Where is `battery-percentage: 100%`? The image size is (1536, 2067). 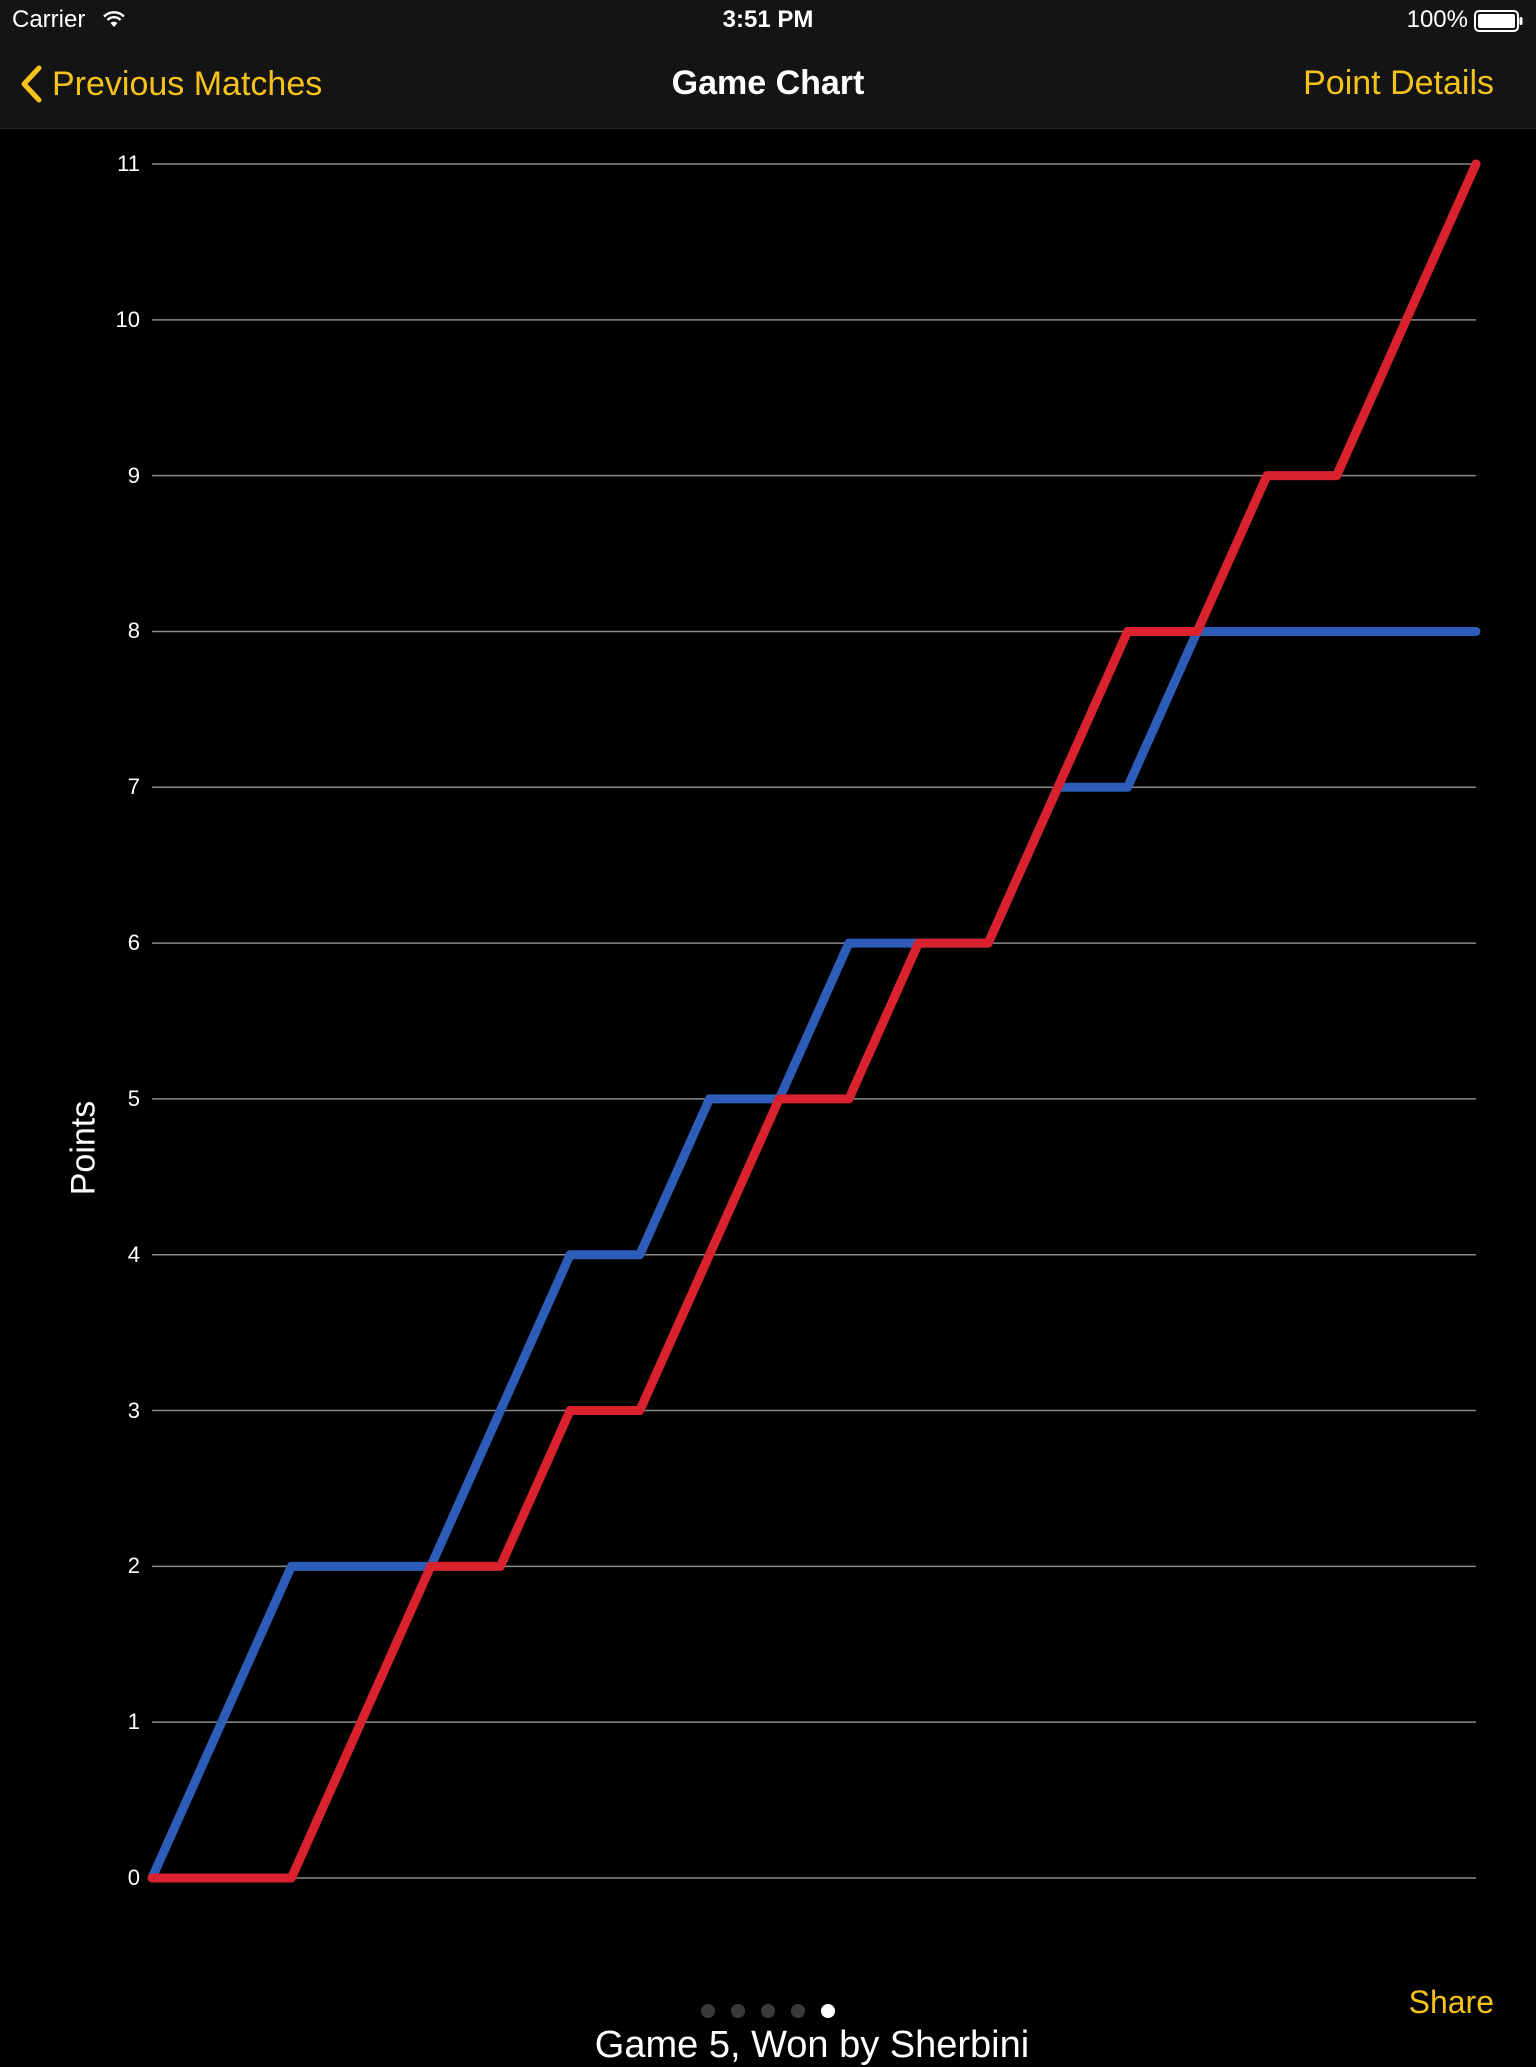 battery-percentage: 100% is located at coordinates (1437, 19).